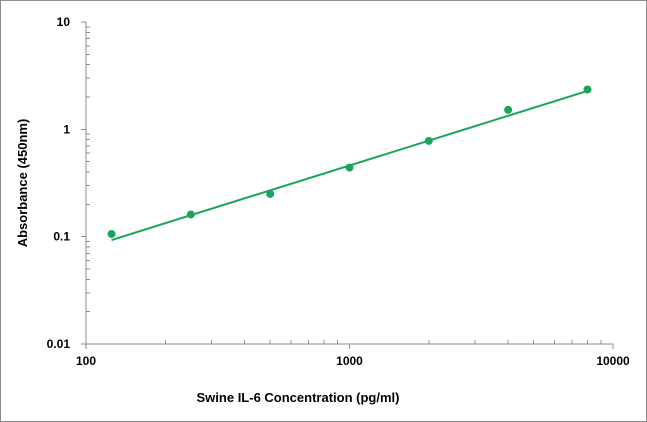  I want to click on y-tick-label: 1, so click(66, 129).